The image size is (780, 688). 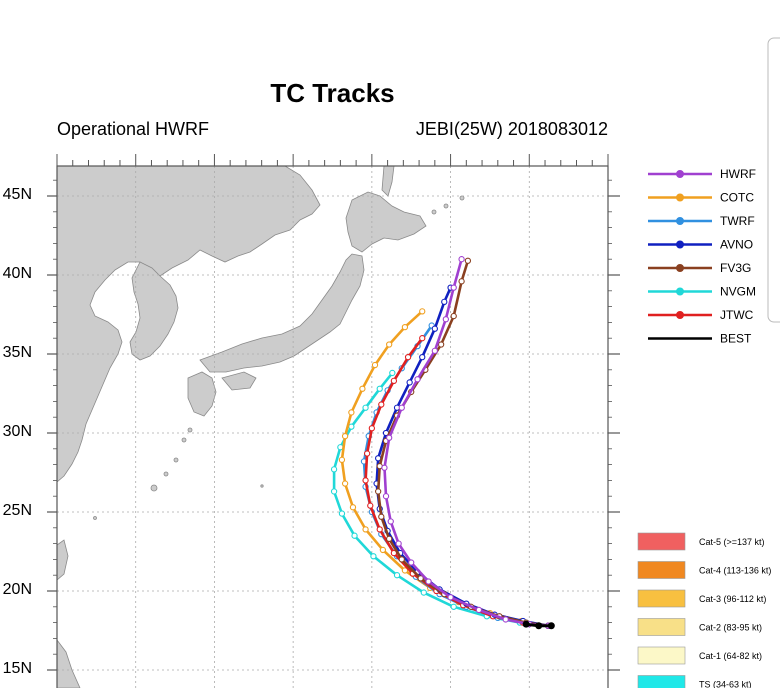 What do you see at coordinates (732, 542) in the screenshot?
I see `intensity-label: Cat-5 (>=137 kt)` at bounding box center [732, 542].